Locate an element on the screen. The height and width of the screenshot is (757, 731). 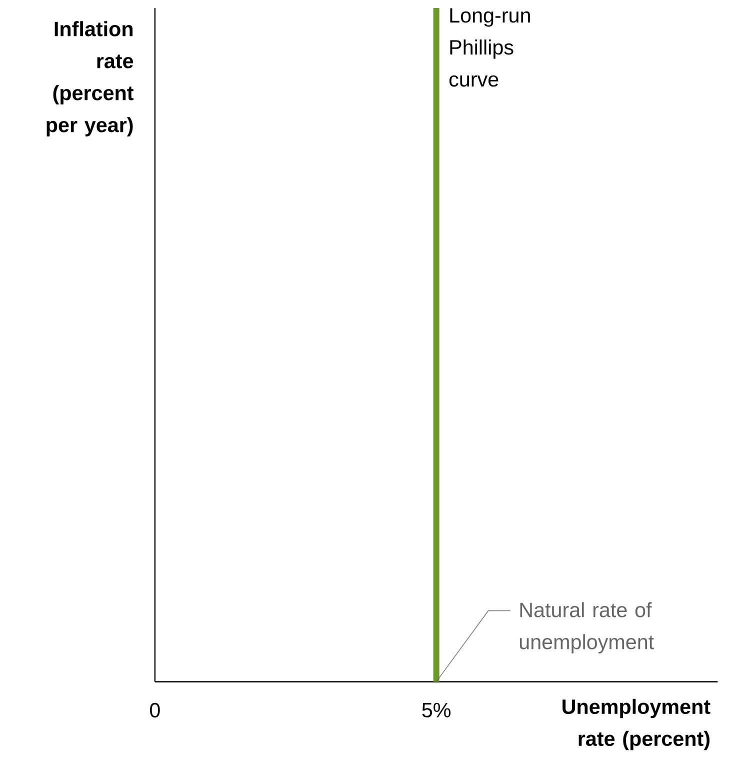
y-axis-title: Inflation rate (percent per year) is located at coordinates (90, 78).